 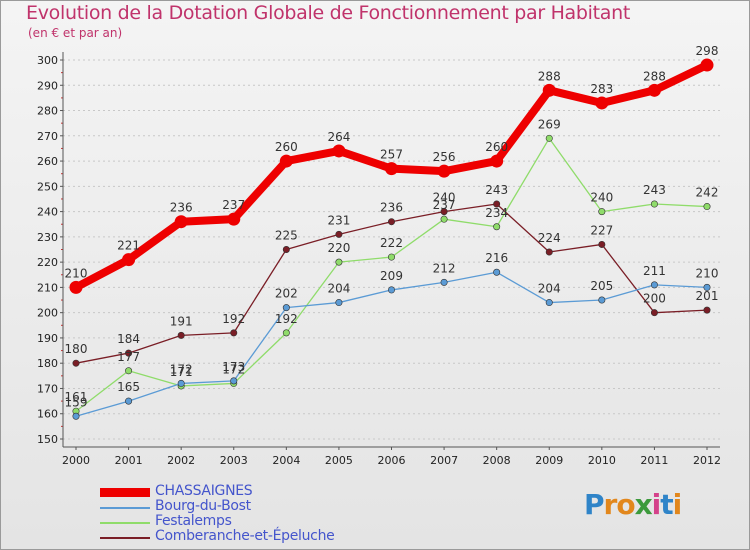 I want to click on y-tick-label: 240, so click(x=47, y=212).